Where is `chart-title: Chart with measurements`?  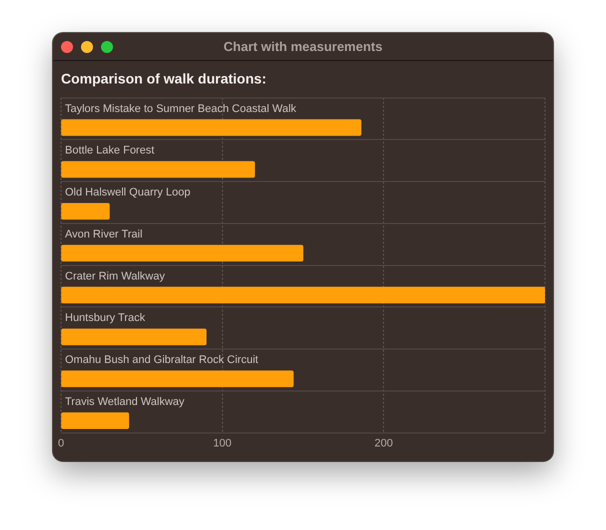
chart-title: Chart with measurements is located at coordinates (303, 47).